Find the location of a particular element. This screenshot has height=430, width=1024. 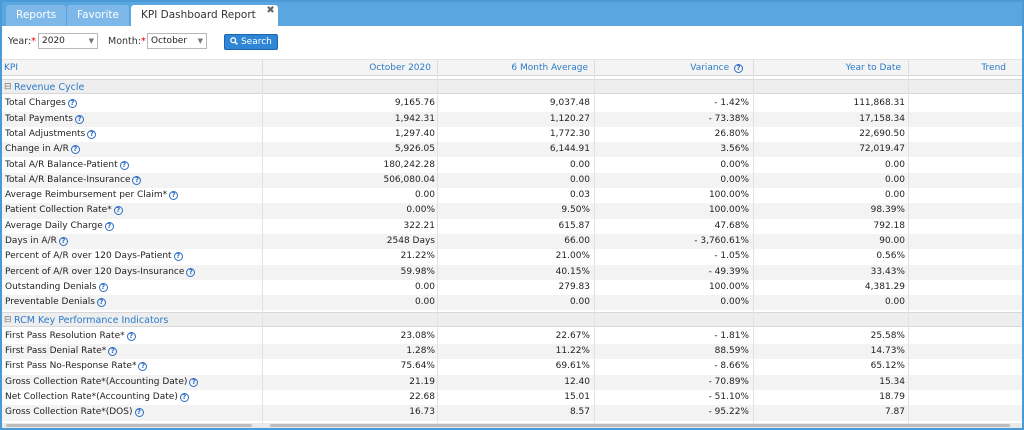

column-header-trend: Trend is located at coordinates (993, 68).